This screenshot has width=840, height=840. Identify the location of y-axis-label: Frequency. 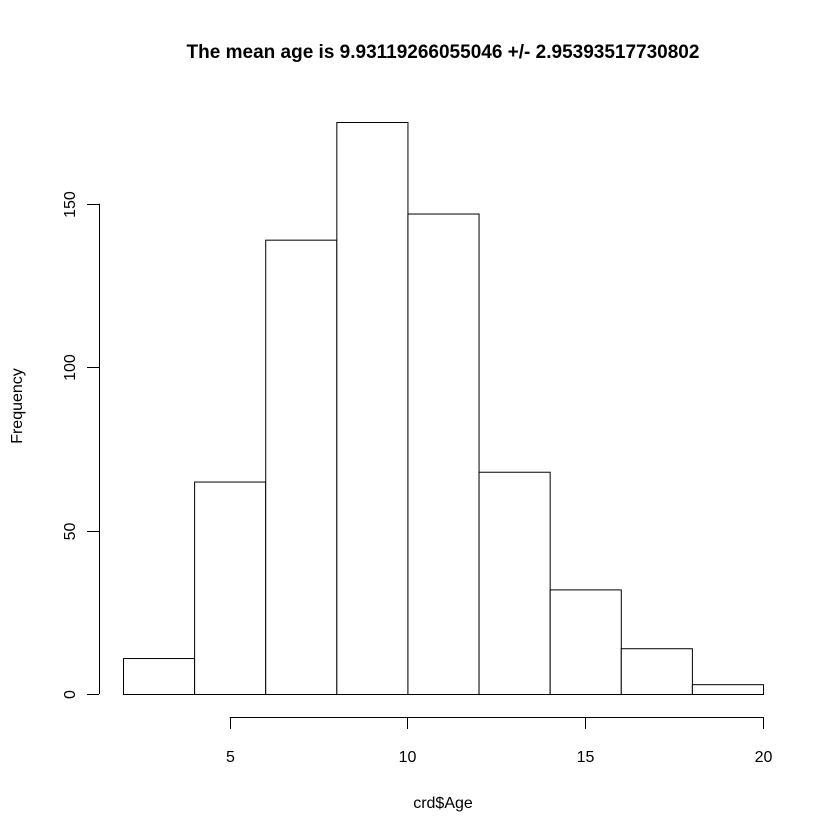
(17, 406).